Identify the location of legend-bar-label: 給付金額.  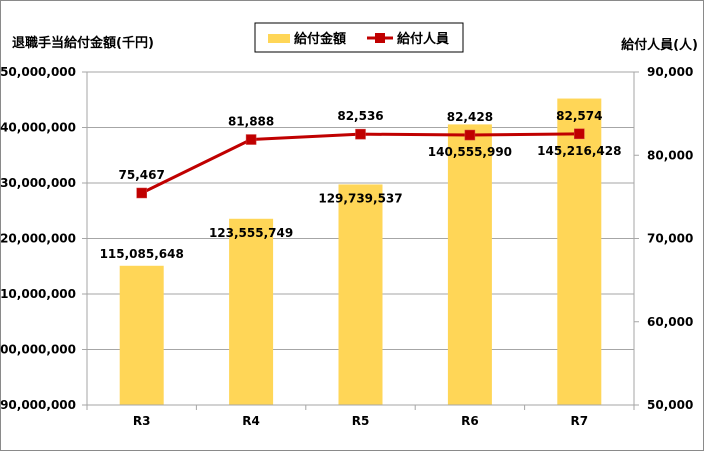
(320, 39).